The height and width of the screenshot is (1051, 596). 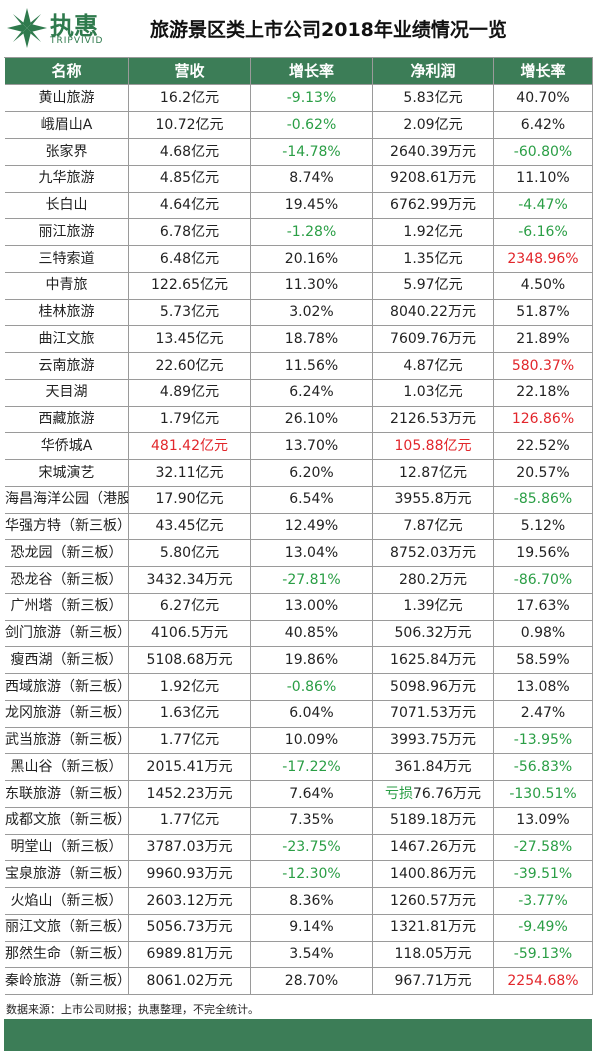 What do you see at coordinates (312, 527) in the screenshot?
I see `table-cell: 12.49%` at bounding box center [312, 527].